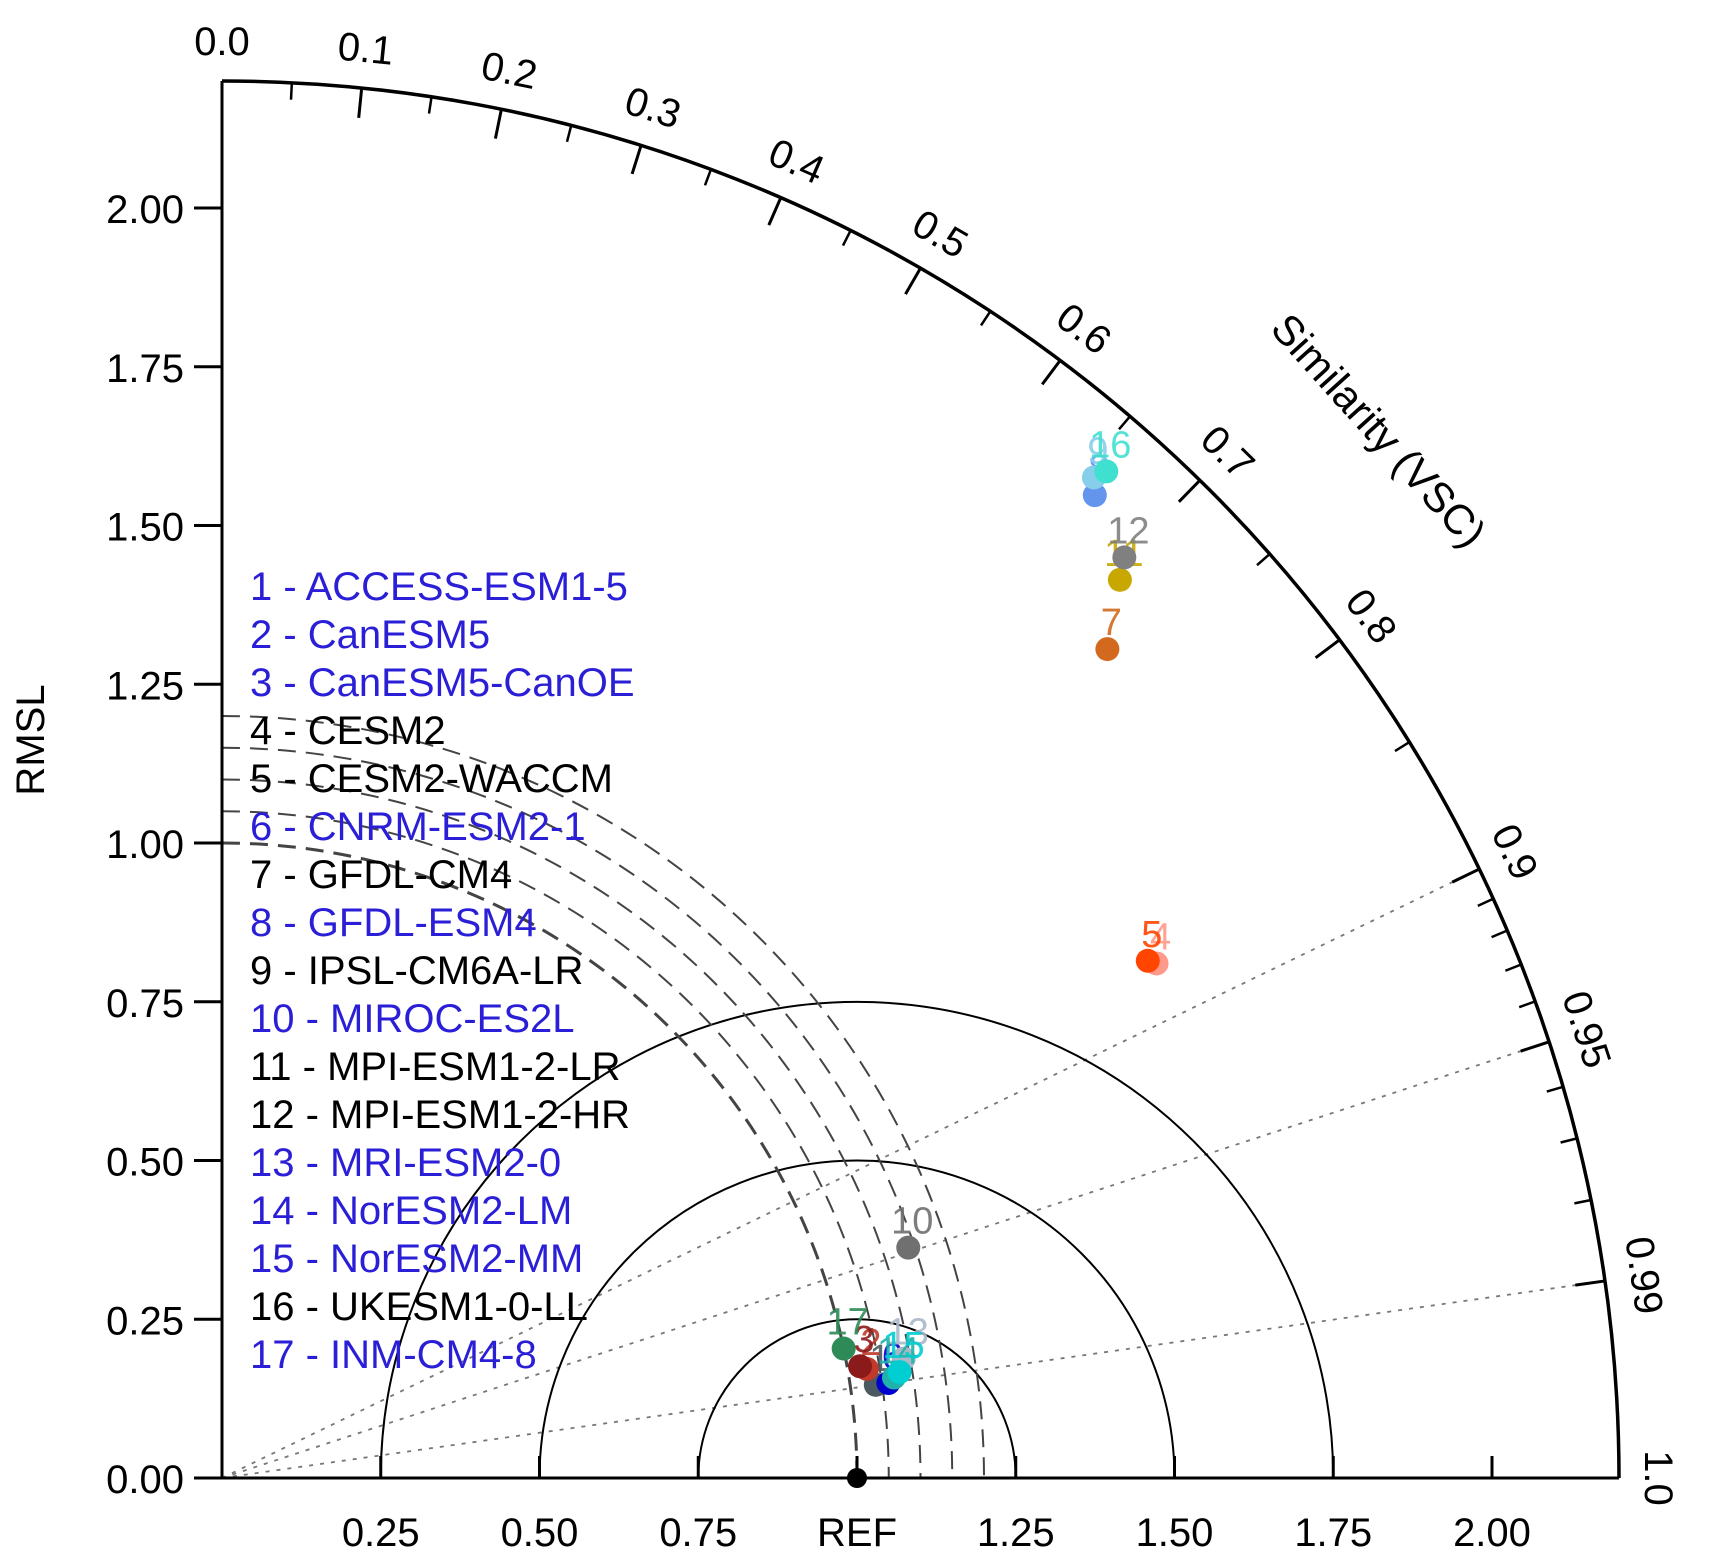  I want to click on legend-entry: 7 - GFDL-CM4, so click(381, 875).